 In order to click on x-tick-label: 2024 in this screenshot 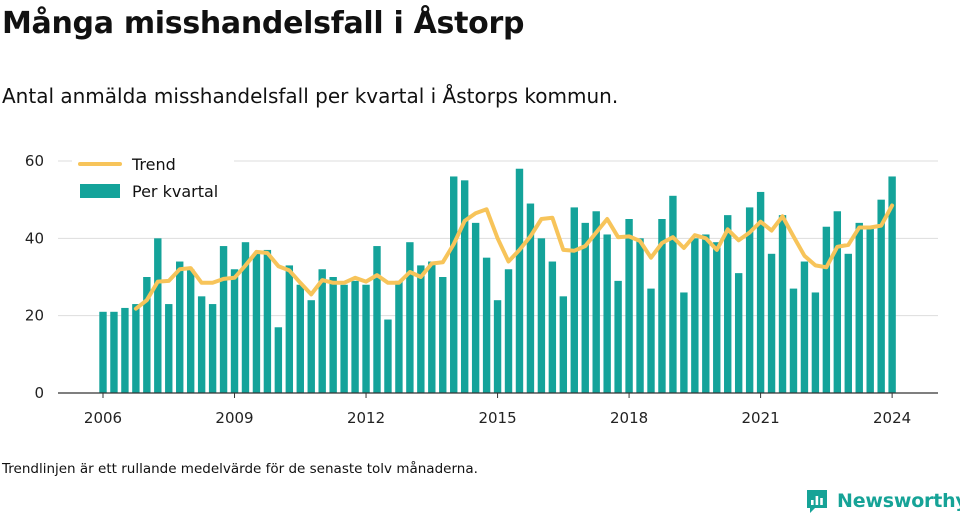, I will do `click(892, 418)`.